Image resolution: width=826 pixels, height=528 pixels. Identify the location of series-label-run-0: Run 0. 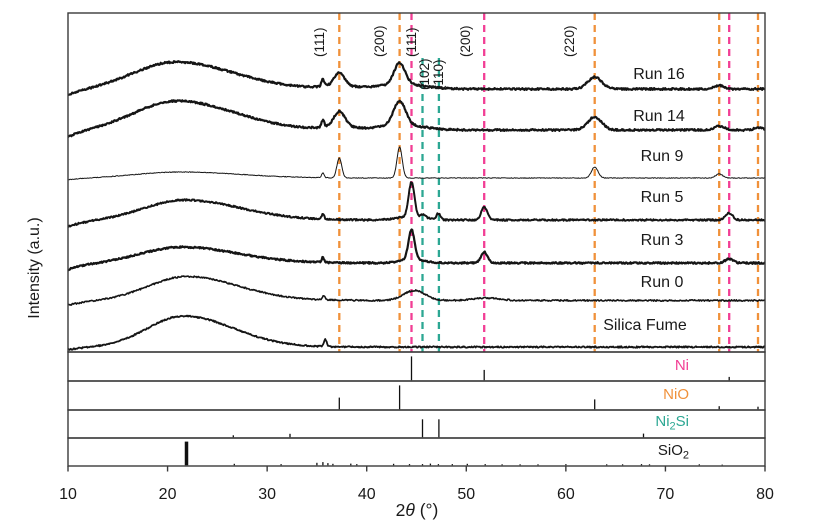
(662, 282).